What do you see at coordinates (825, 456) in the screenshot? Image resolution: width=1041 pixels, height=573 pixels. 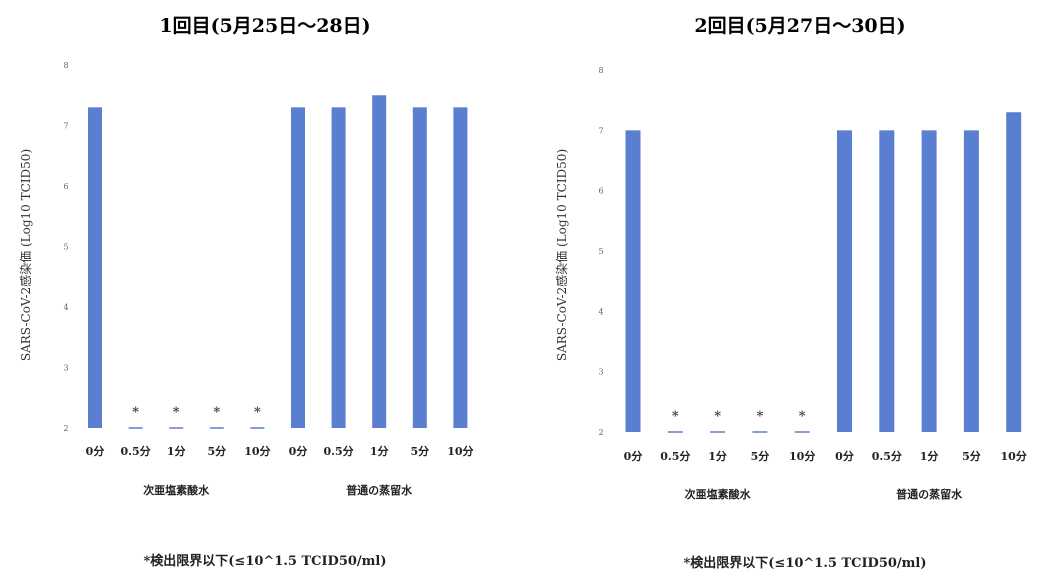 I see `chart-2-xticks: 0分 0.5分 1分 5分 10分 0分 0.5分 1分 5分 10分` at bounding box center [825, 456].